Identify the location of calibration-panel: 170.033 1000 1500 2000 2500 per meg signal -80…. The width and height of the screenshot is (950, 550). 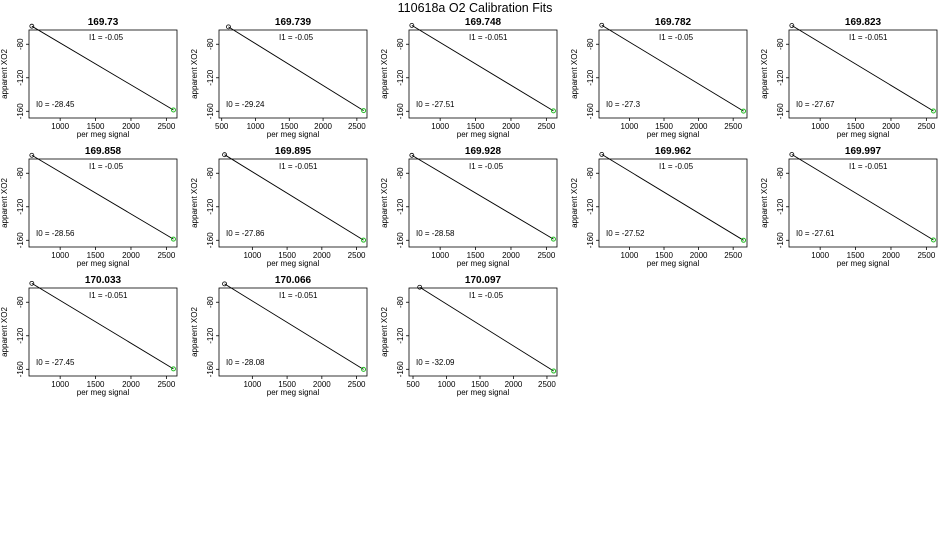
(89, 336).